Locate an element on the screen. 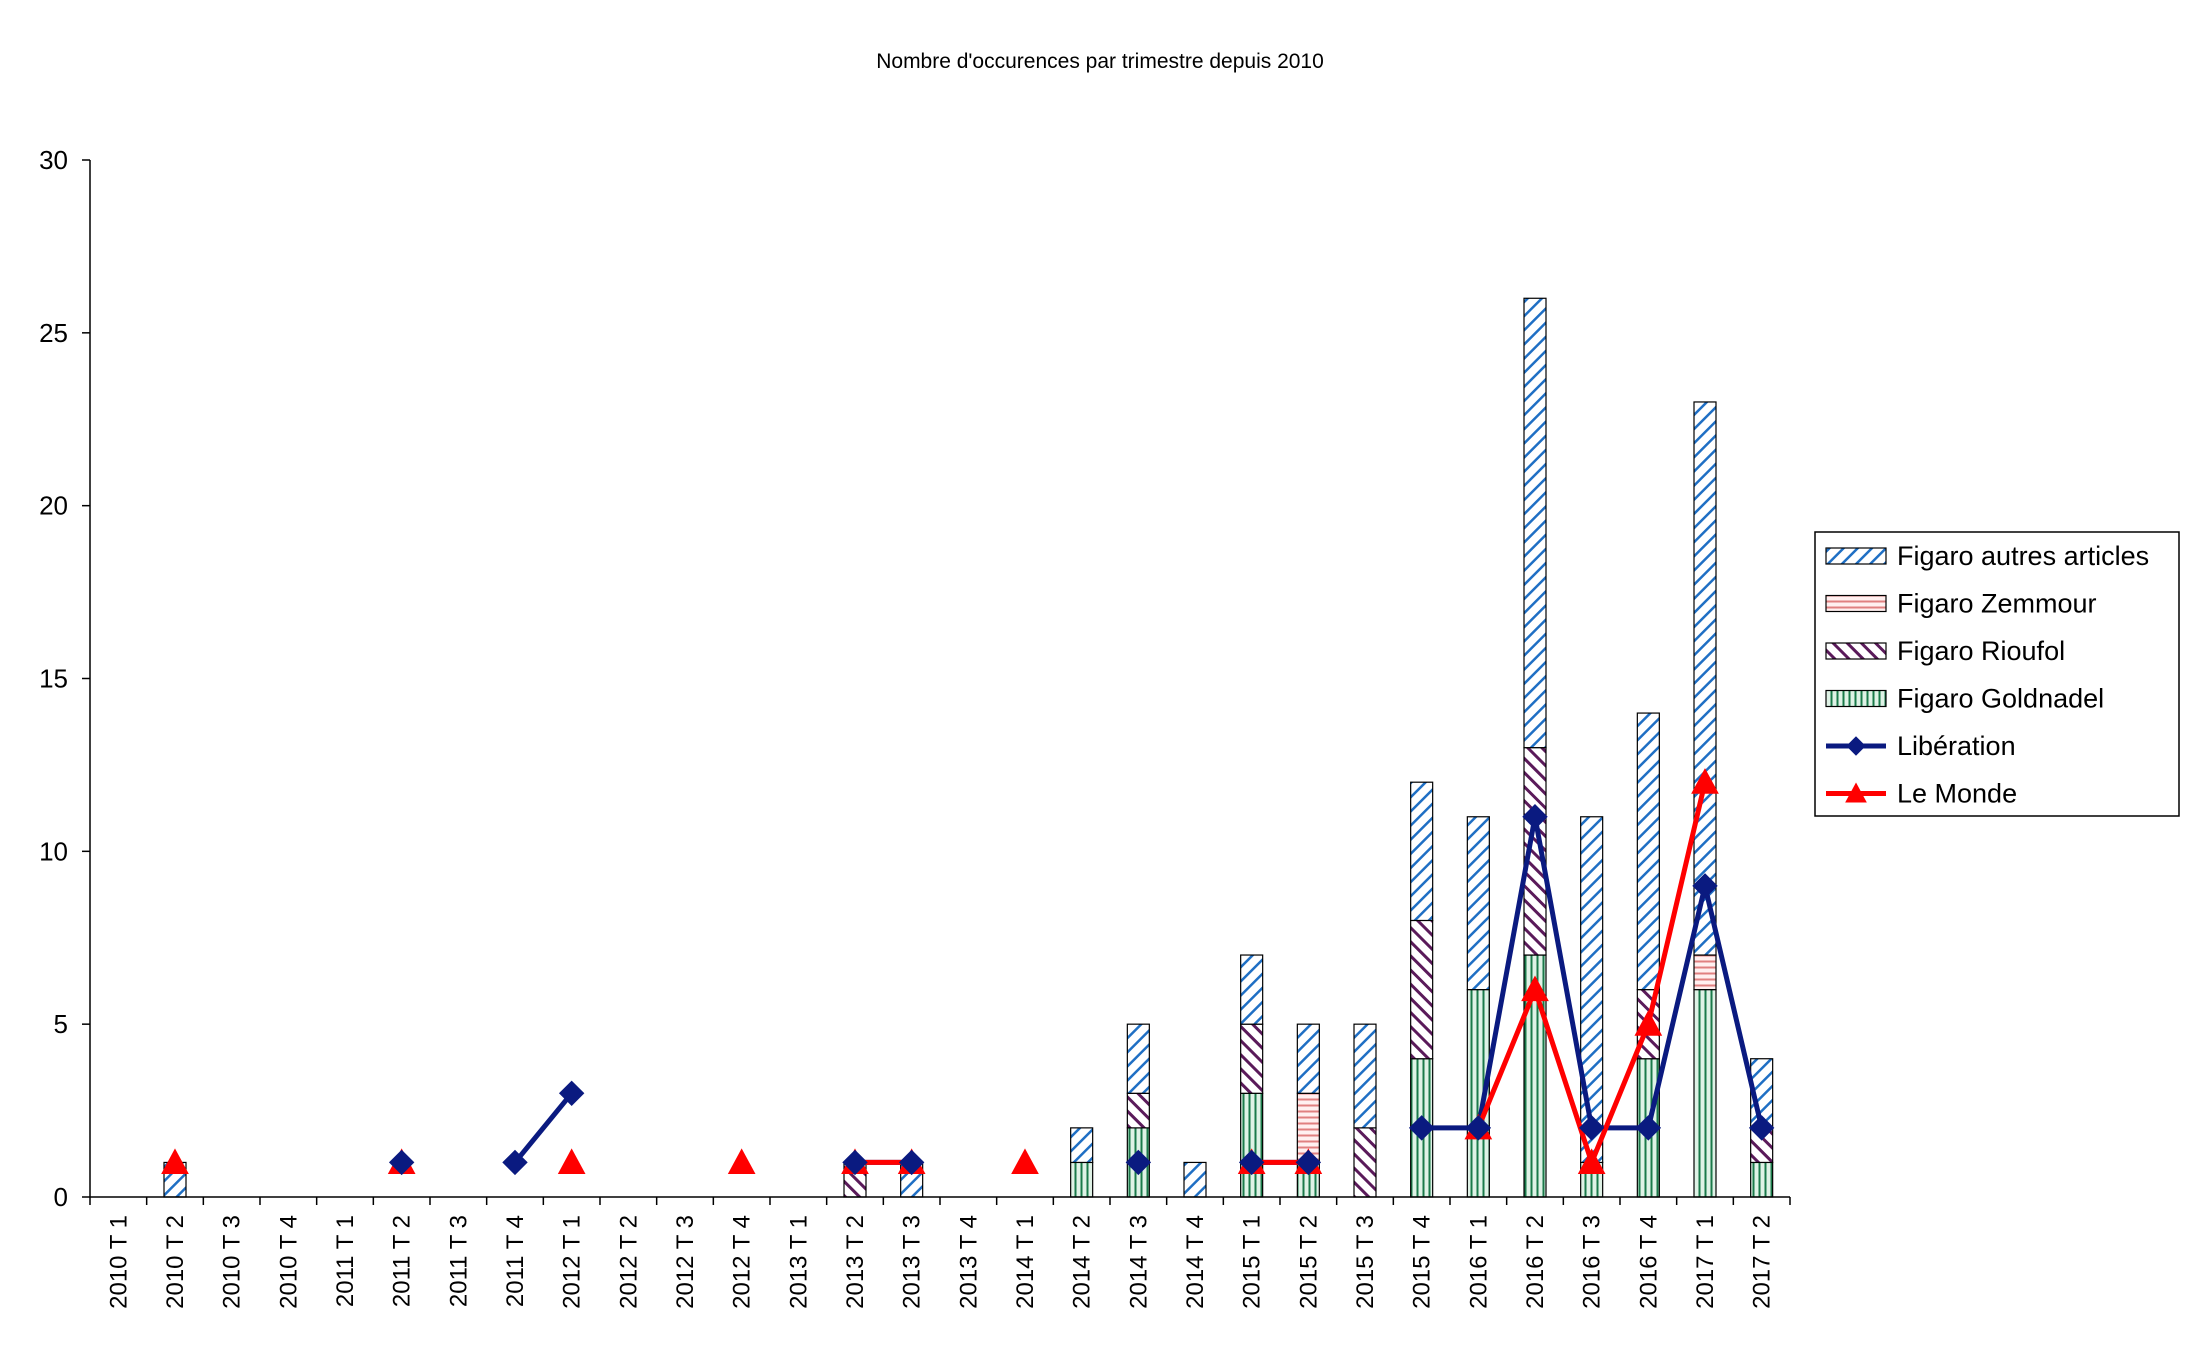 This screenshot has height=1370, width=2200. x-tick-label: 2010 T 1 is located at coordinates (118, 1262).